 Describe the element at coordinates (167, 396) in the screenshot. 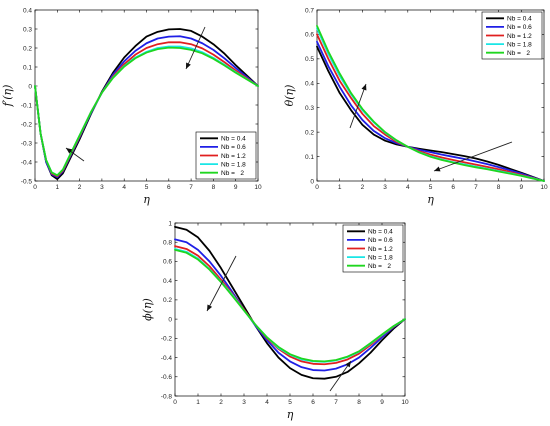

I see `y-tick-label: -0.8` at that location.